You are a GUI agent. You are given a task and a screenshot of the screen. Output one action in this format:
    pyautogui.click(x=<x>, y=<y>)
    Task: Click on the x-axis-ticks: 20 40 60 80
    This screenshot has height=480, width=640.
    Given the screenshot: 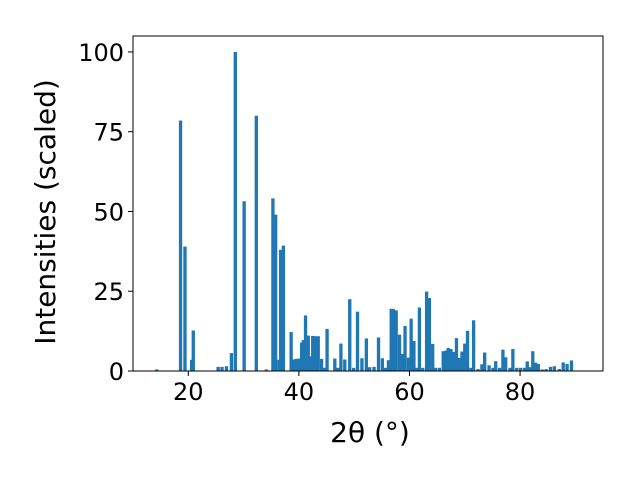 What is the action you would take?
    pyautogui.click(x=354, y=388)
    